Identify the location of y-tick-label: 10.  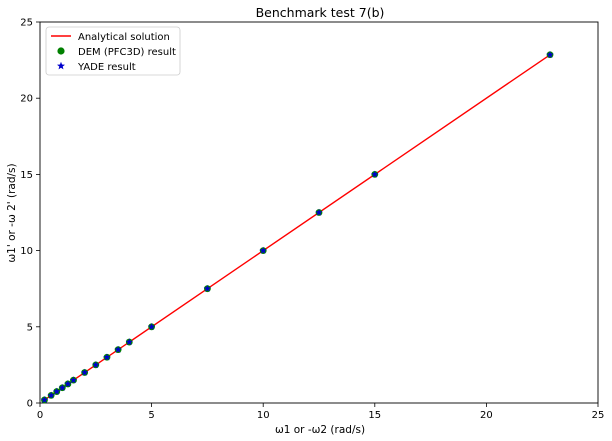
(26, 251).